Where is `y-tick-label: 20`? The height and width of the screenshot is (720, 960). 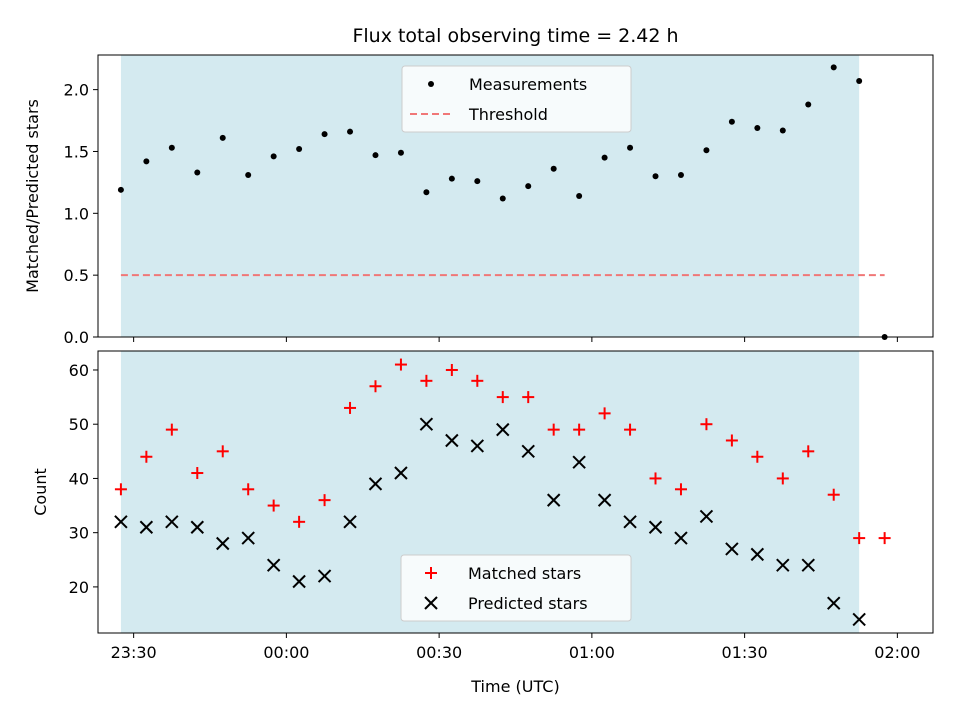 y-tick-label: 20 is located at coordinates (79, 587).